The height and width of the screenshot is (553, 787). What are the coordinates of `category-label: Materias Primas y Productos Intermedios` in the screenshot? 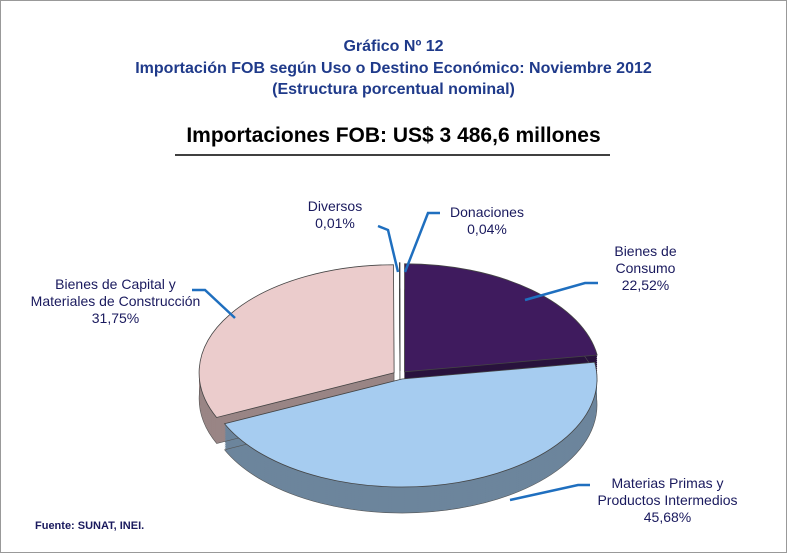 It's located at (667, 491).